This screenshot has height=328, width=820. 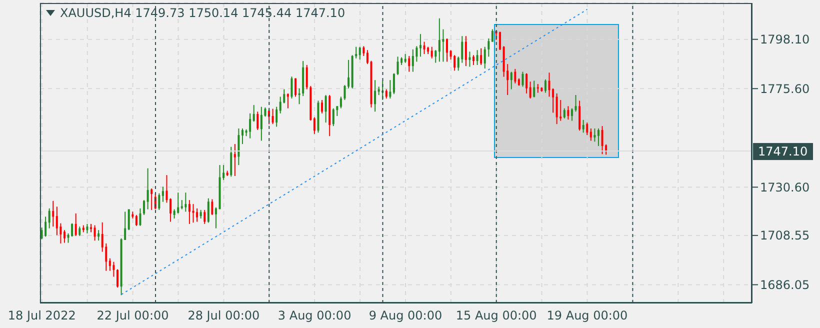 What do you see at coordinates (785, 89) in the screenshot?
I see `y-tick-label: 1775.60` at bounding box center [785, 89].